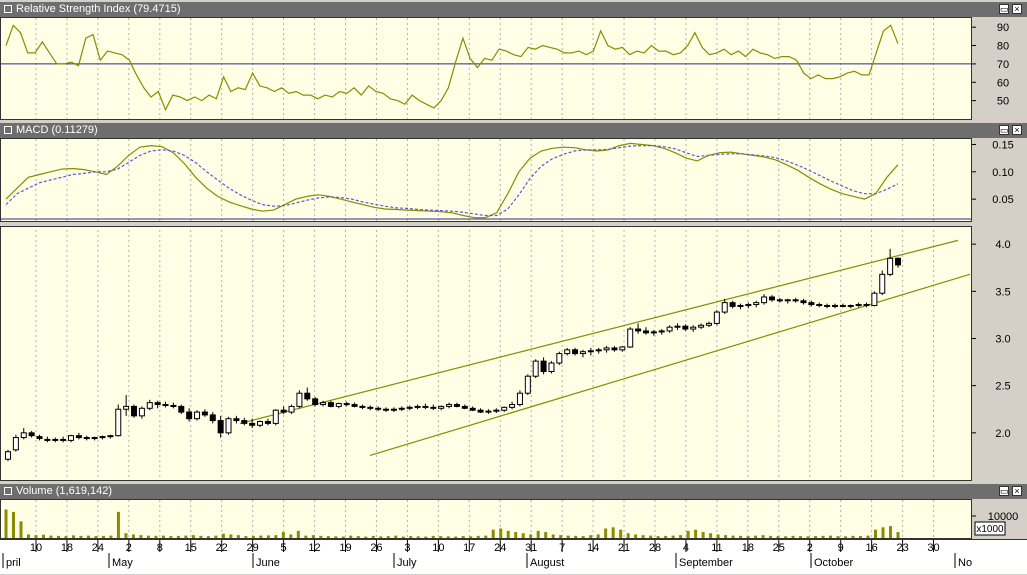  Describe the element at coordinates (1003, 102) in the screenshot. I see `rsi-y-tick-label: 50` at that location.